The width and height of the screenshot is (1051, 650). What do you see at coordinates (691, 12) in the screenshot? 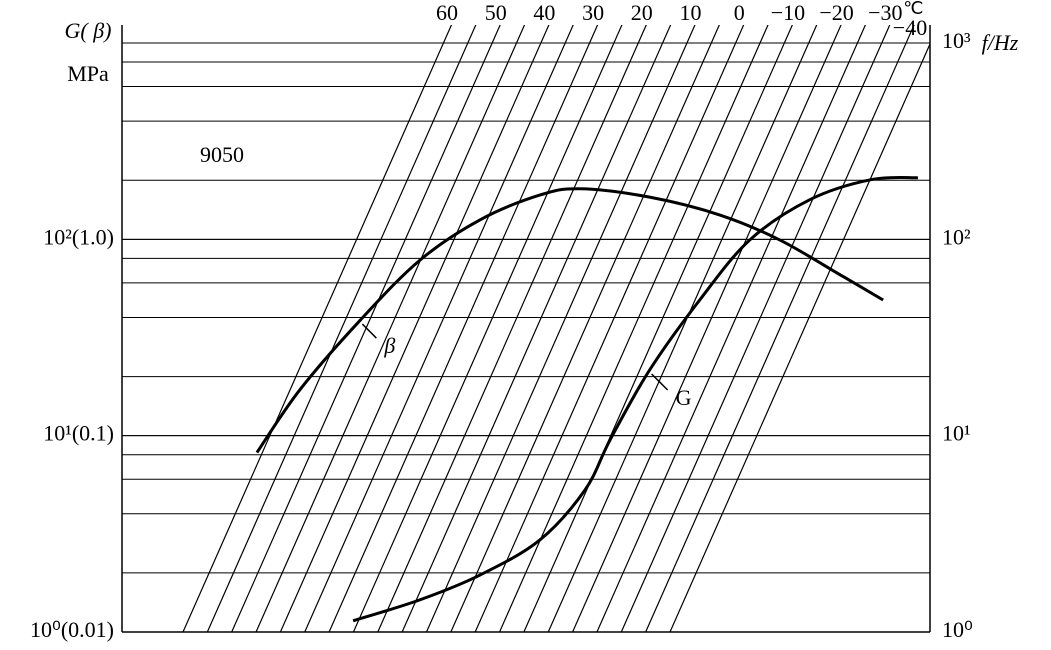
I see `isotherm-label: 10` at bounding box center [691, 12].